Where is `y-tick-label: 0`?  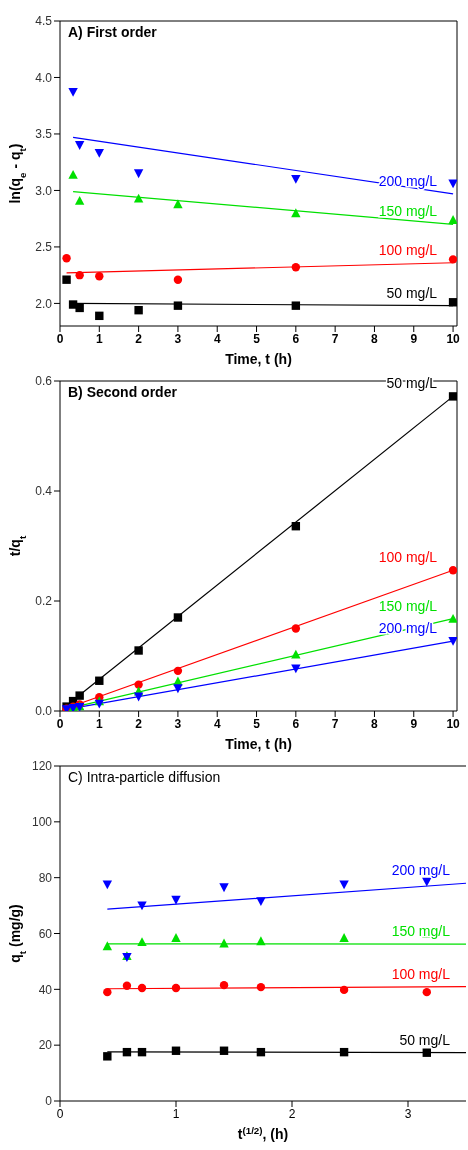 y-tick-label: 0 is located at coordinates (49, 1101).